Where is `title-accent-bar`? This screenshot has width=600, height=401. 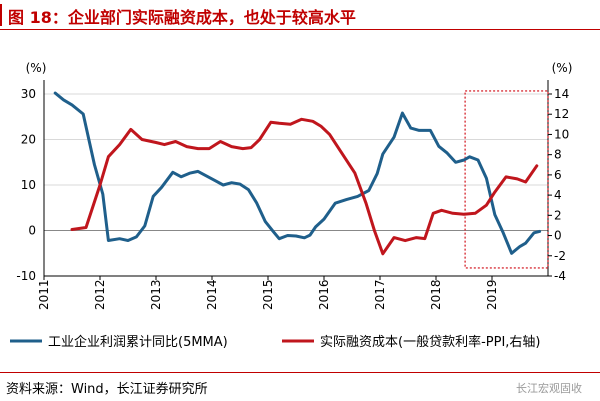 title-accent-bar is located at coordinates (1, 15).